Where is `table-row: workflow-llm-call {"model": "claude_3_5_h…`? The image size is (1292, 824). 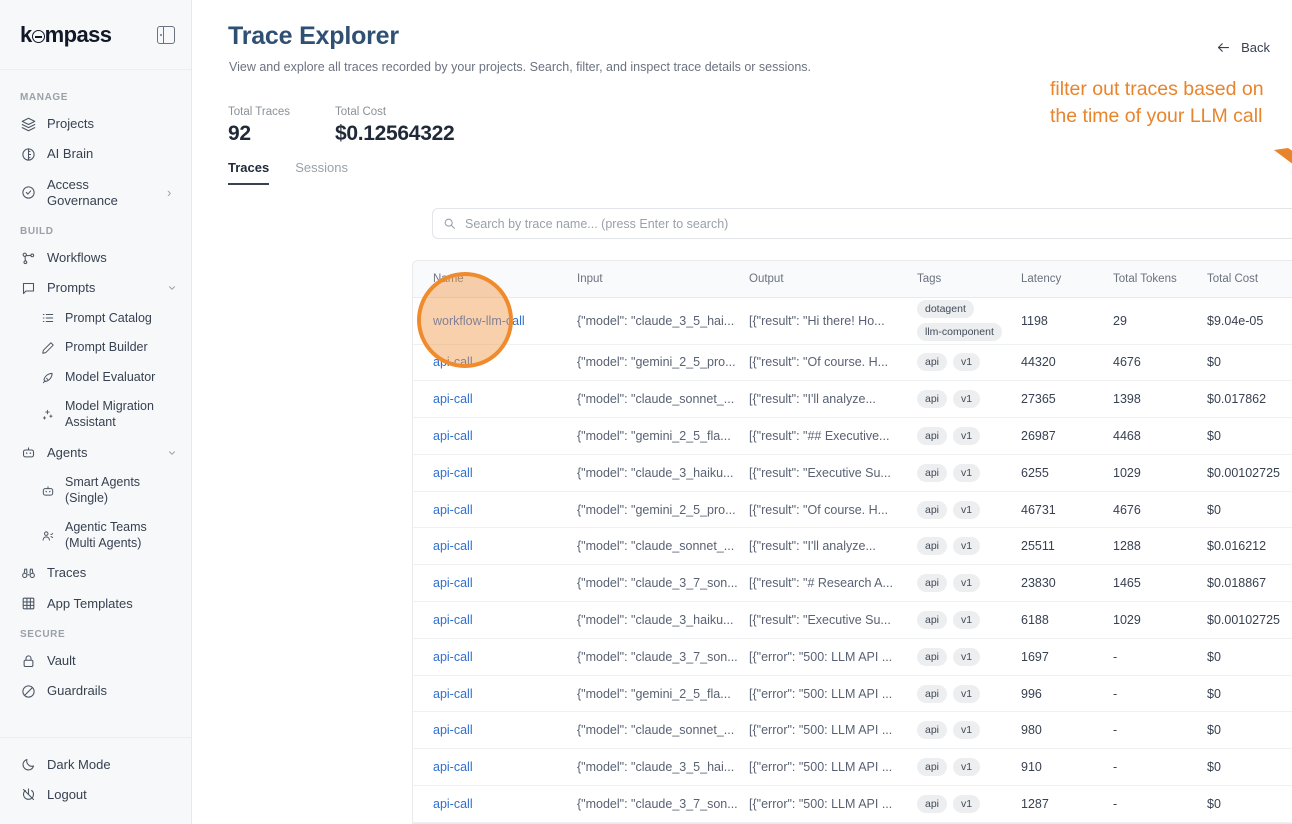
table-row: workflow-llm-call {"model": "claude_3_5_h… is located at coordinates (852, 321).